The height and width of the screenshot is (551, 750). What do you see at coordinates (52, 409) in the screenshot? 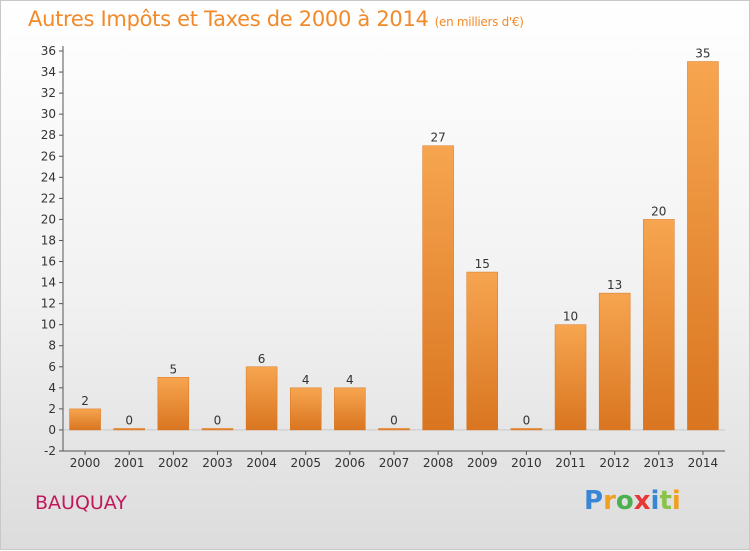
I see `y-tick-label: 2` at bounding box center [52, 409].